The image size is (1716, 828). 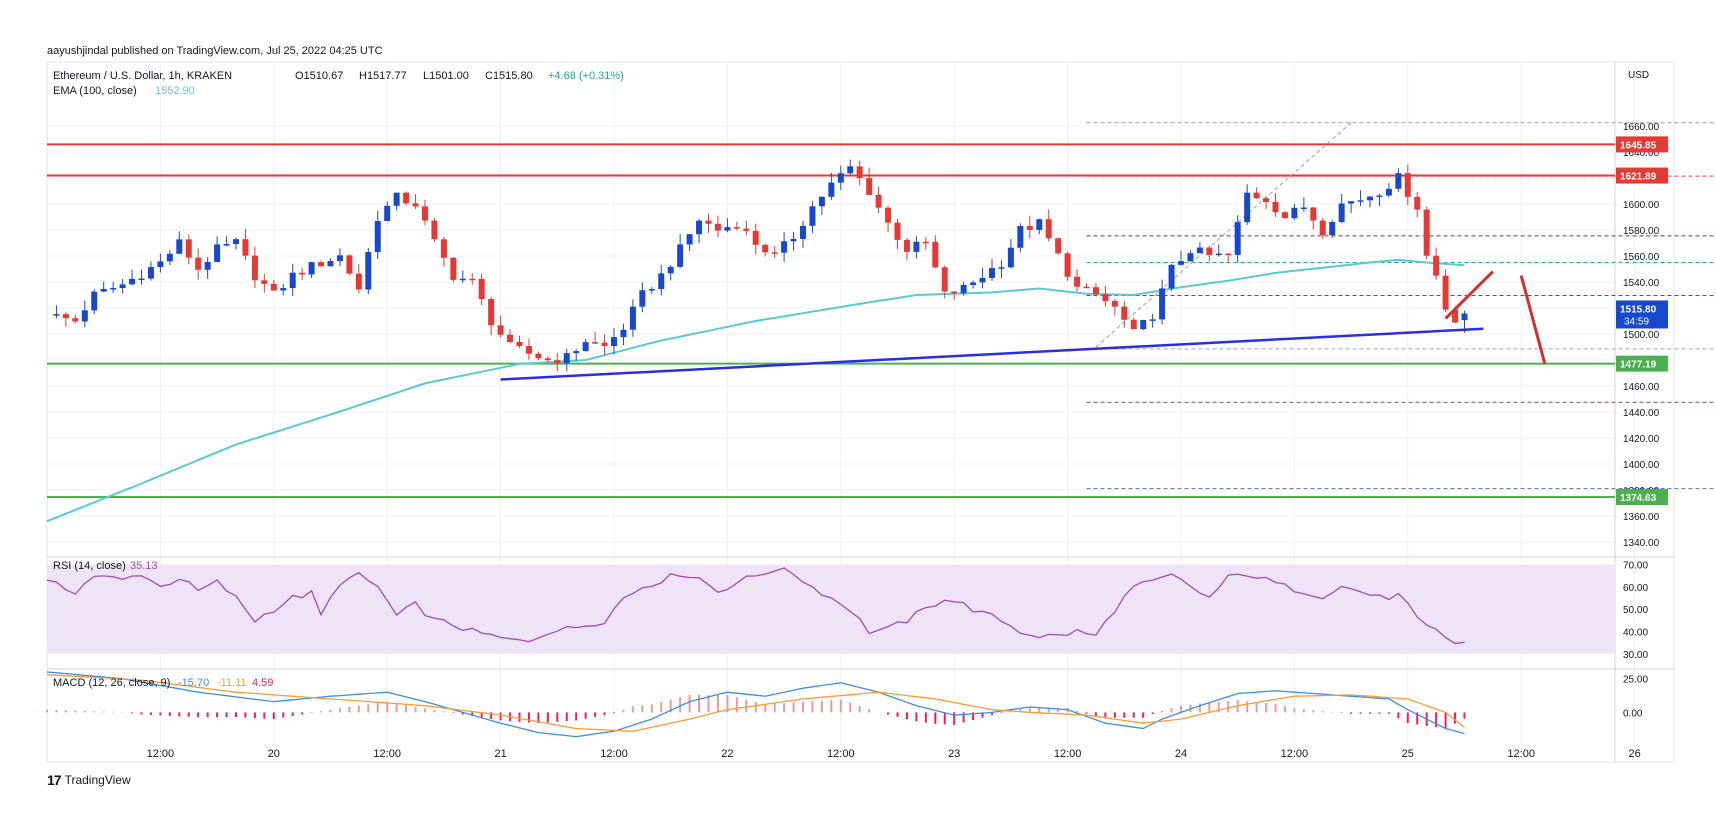 I want to click on rsi-label: RSI (14, close), so click(x=89, y=566).